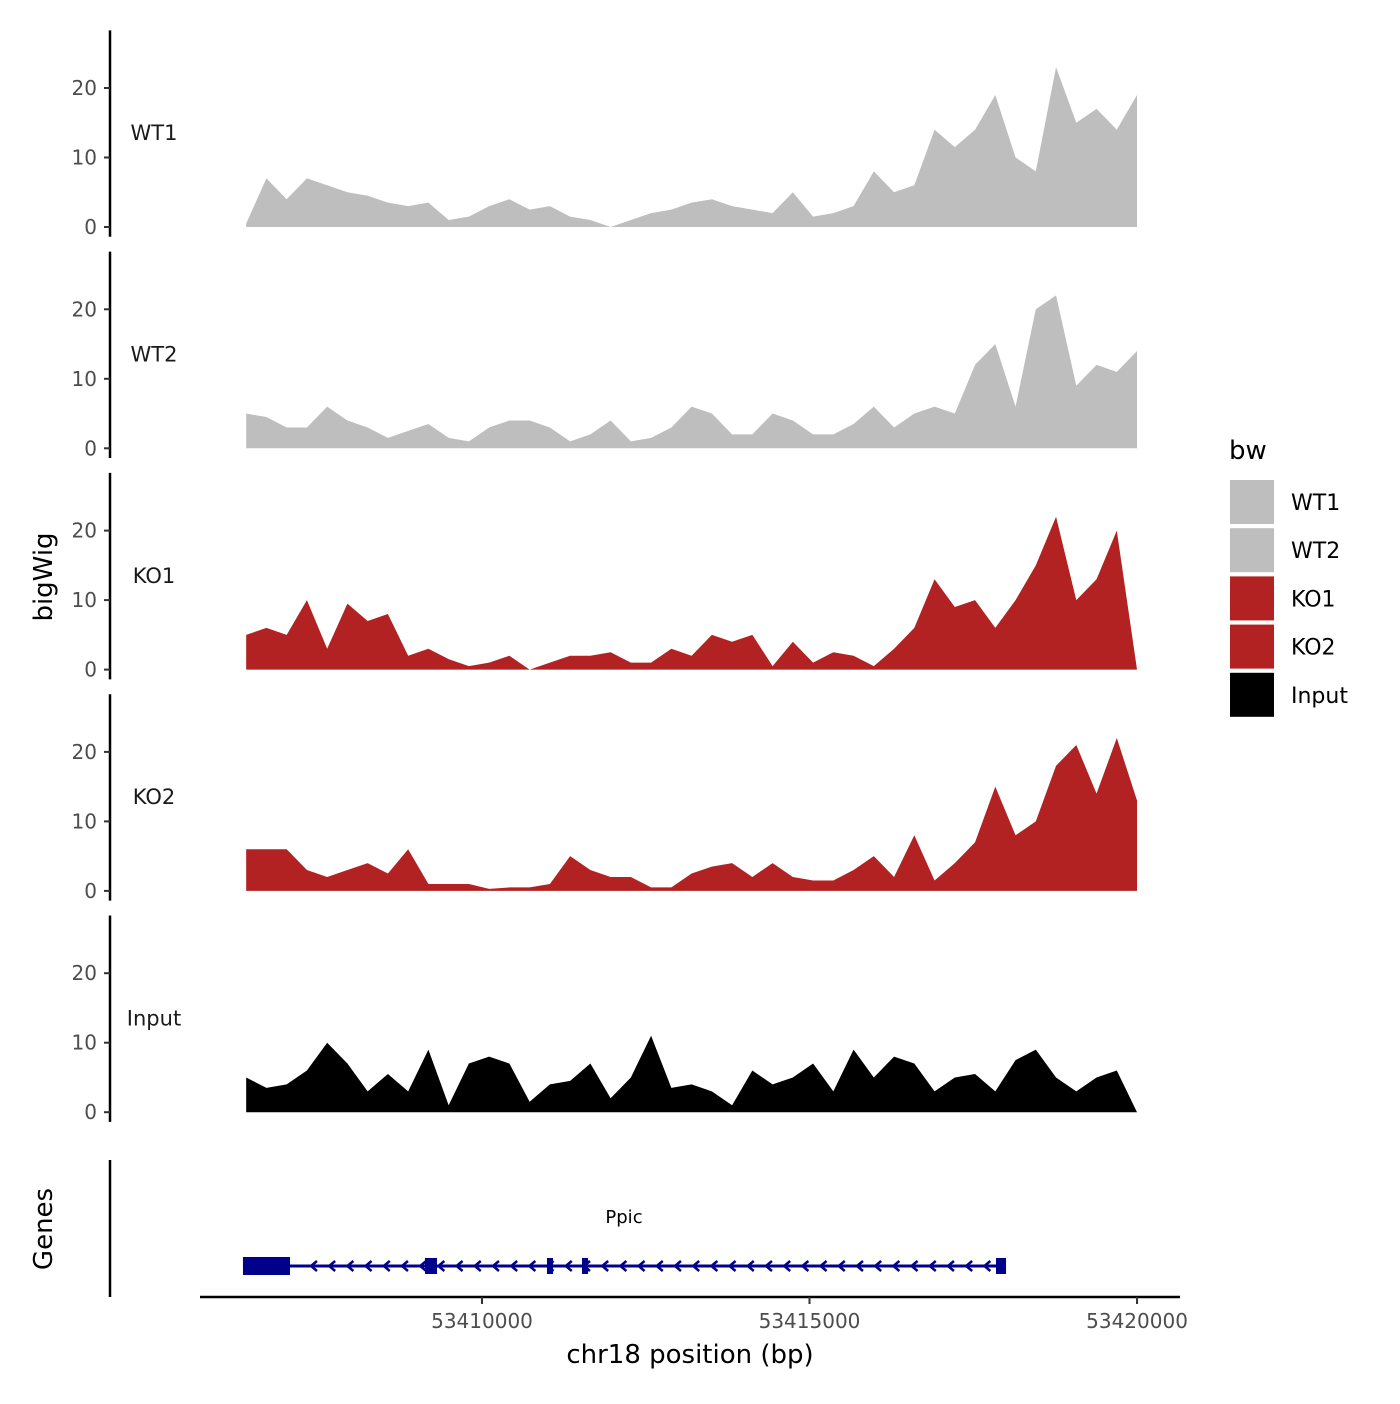  I want to click on genes-axis-title: Genes, so click(44, 1229).